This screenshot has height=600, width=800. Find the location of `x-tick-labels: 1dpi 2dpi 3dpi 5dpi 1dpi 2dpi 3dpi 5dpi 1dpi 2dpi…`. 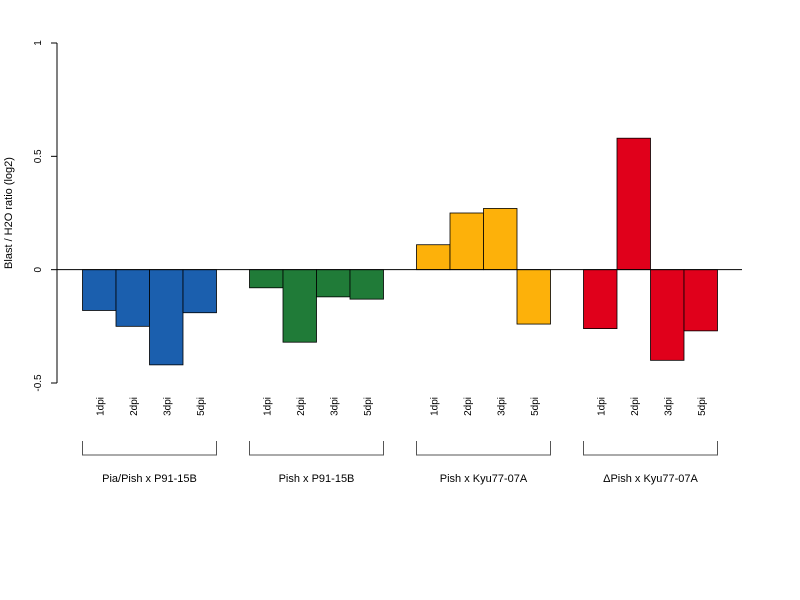

x-tick-labels: 1dpi 2dpi 3dpi 5dpi 1dpi 2dpi 3dpi 5dpi 1dpi 2dpi… is located at coordinates (401, 406).